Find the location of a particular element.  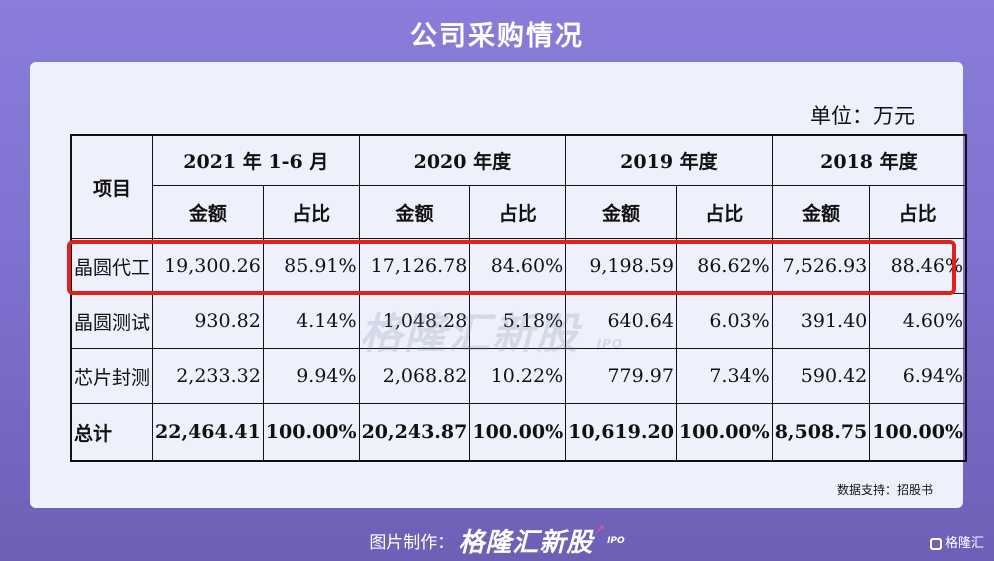

table-cell: 22,464.41 is located at coordinates (208, 432).